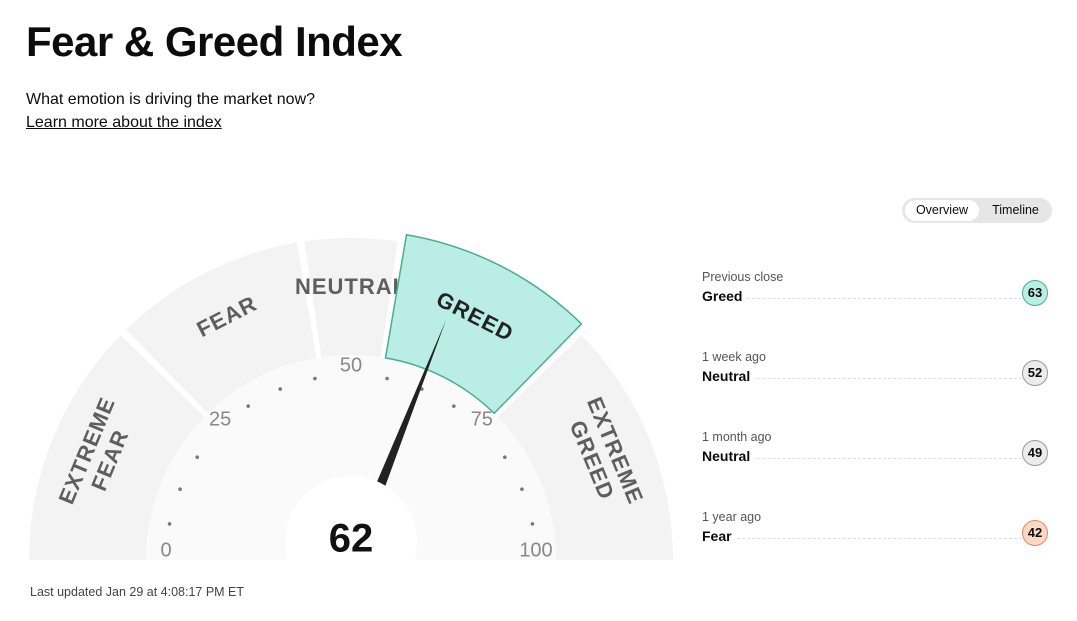 The height and width of the screenshot is (621, 1077). I want to click on timeline-tab: Timeline, so click(1015, 210).